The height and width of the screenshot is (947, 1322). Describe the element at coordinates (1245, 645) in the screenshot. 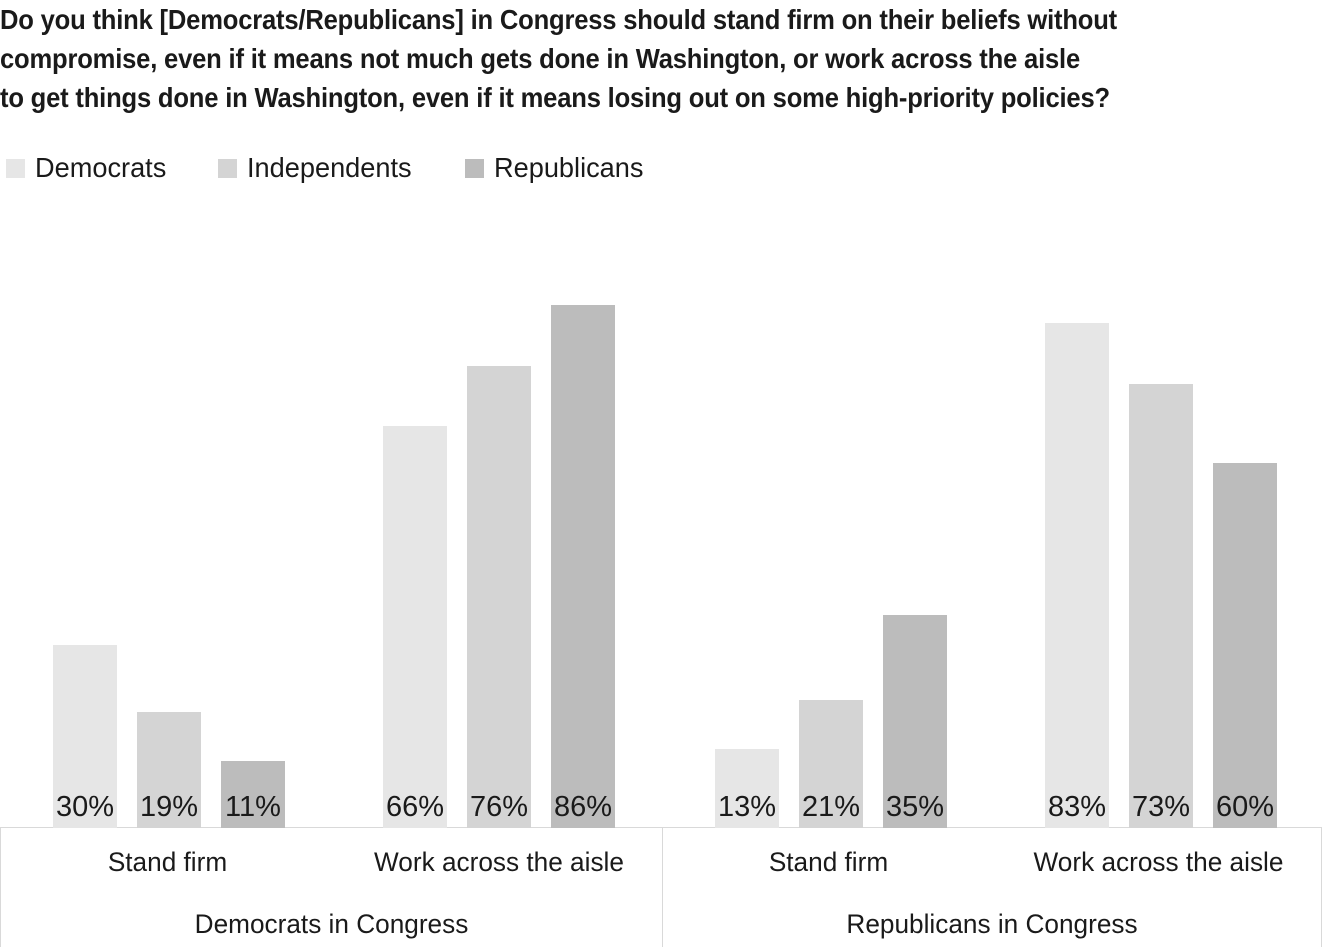

I see `bar-republicans-60: 60%` at that location.